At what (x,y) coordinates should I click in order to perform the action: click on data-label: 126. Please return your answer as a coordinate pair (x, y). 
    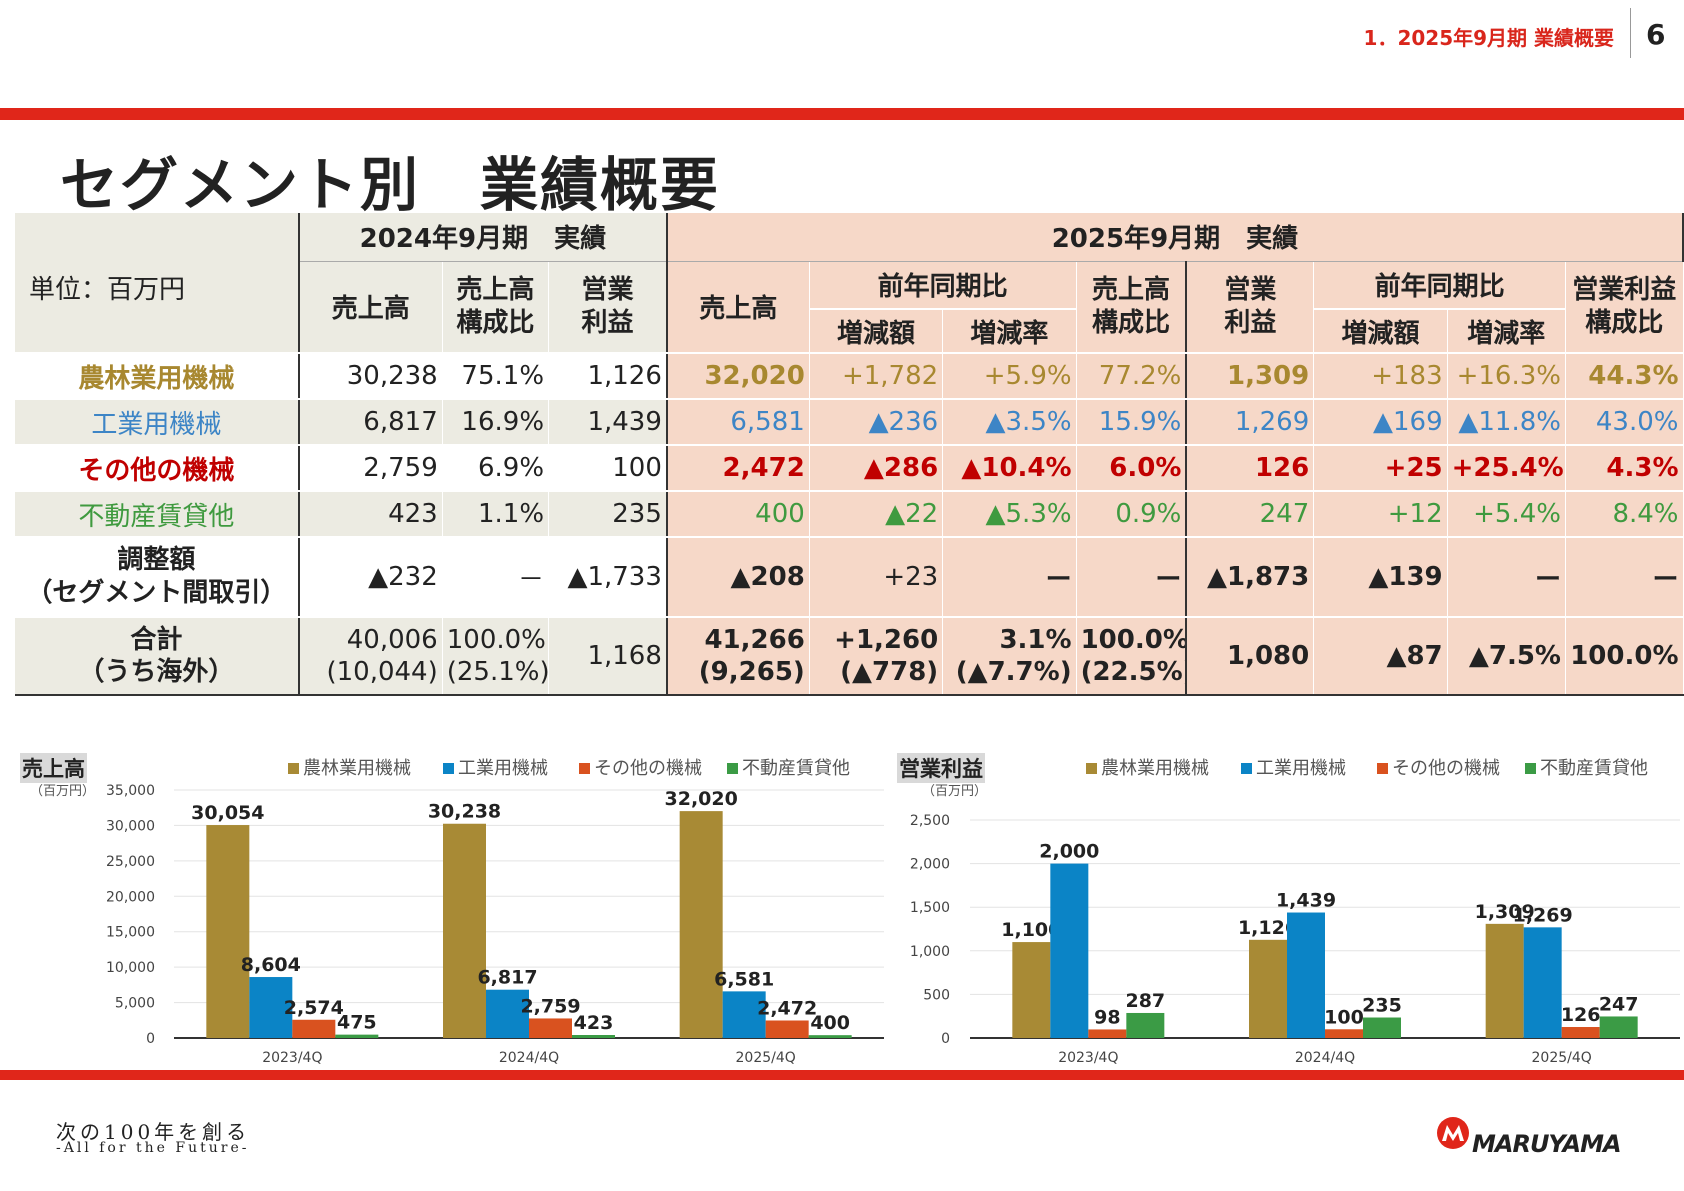
    Looking at the image, I should click on (1581, 1015).